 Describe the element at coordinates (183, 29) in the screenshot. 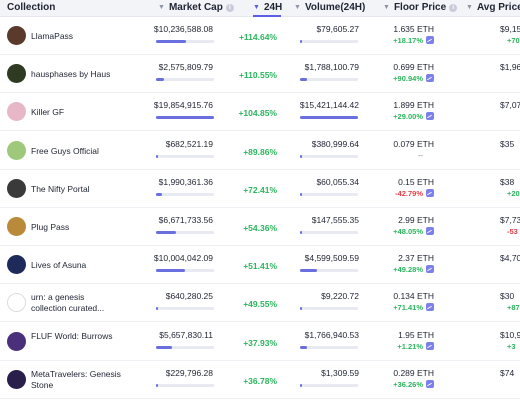

I see `market-cap-value: $10,236,588.08` at that location.